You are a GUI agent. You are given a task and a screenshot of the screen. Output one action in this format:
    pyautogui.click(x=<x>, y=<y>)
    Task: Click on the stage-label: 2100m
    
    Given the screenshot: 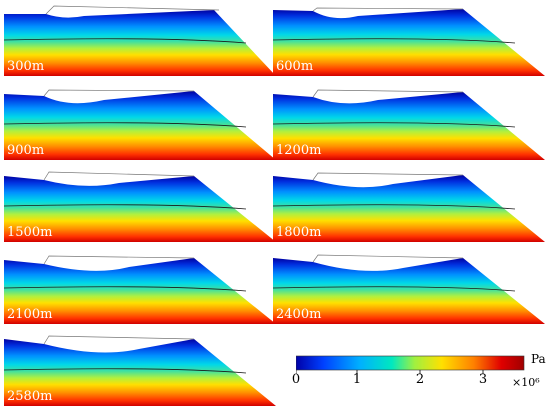 What is the action you would take?
    pyautogui.click(x=30, y=314)
    